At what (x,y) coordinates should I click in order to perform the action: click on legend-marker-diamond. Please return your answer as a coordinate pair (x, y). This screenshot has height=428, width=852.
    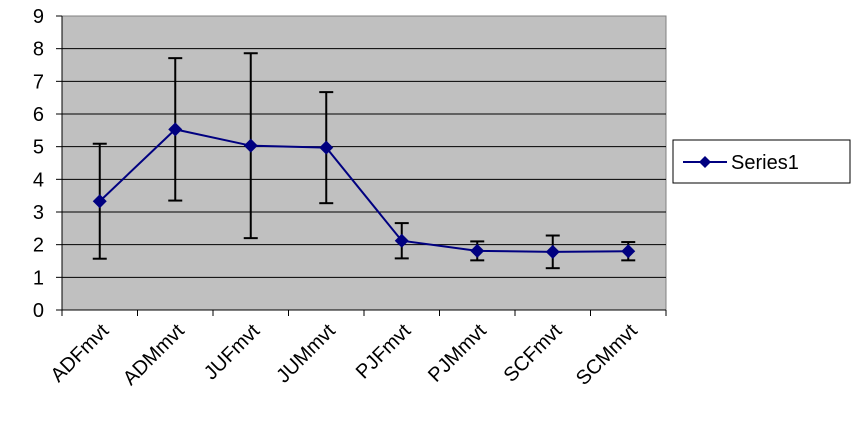
    Looking at the image, I should click on (705, 162).